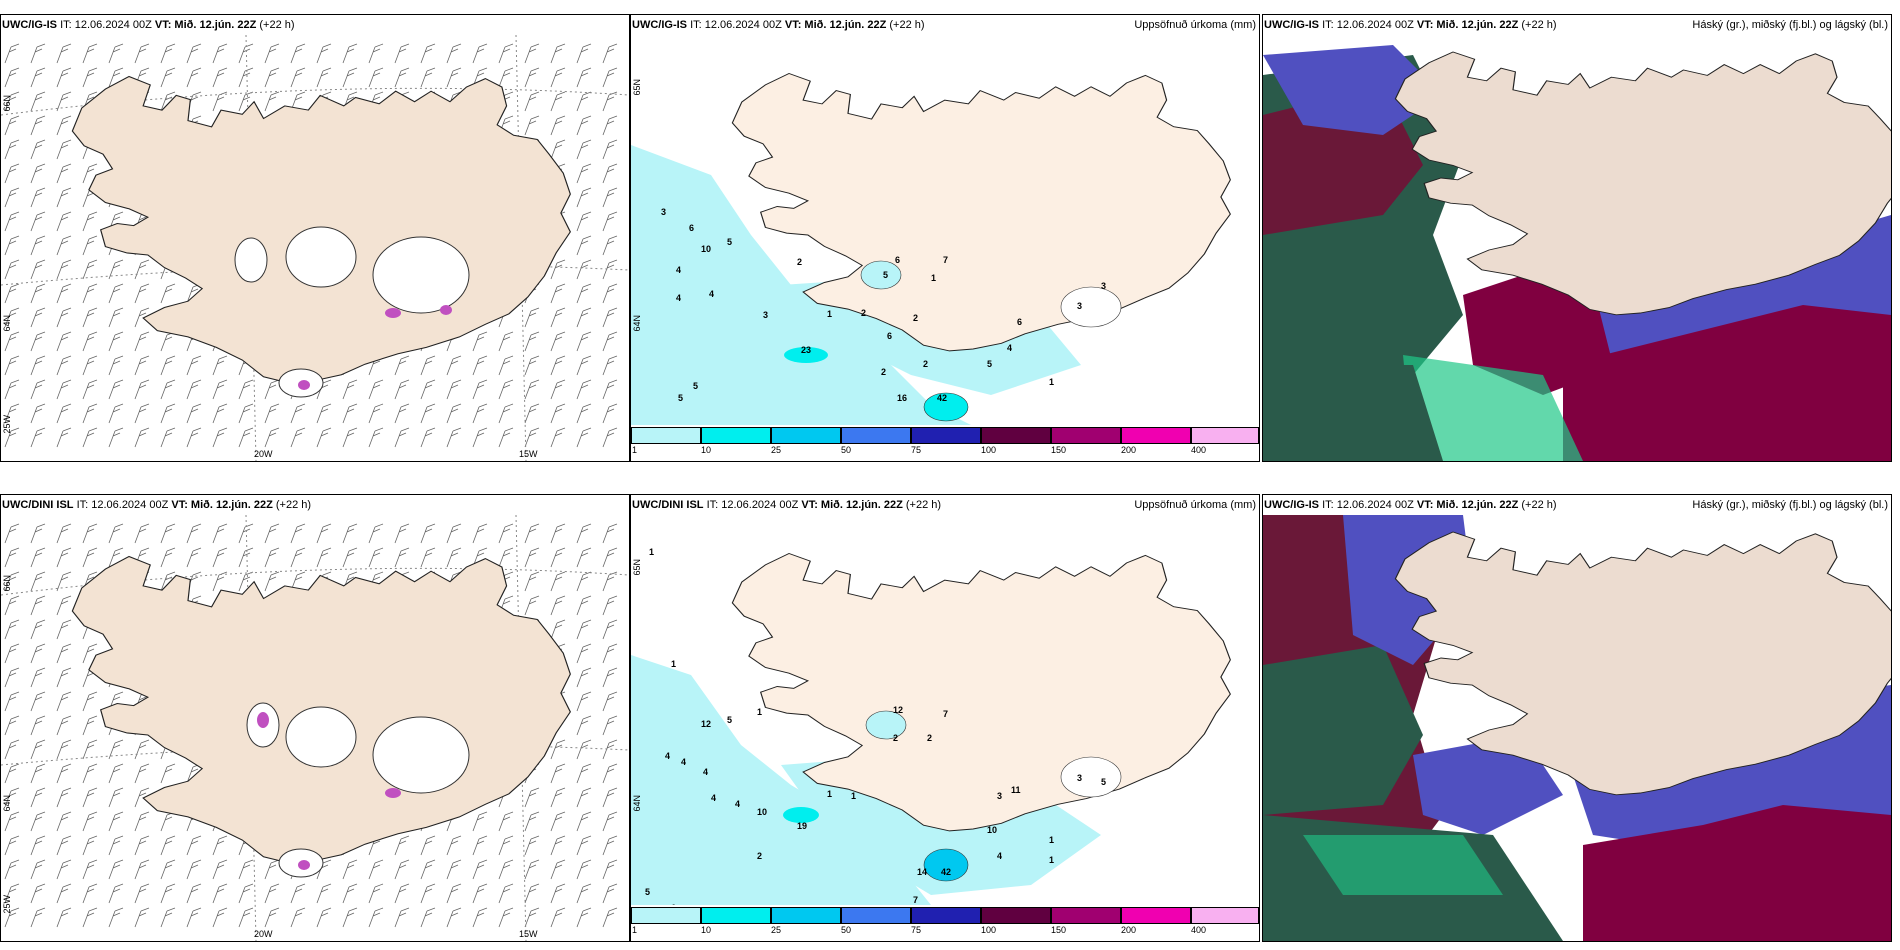 This screenshot has height=950, width=1900. Describe the element at coordinates (637, 323) in the screenshot. I see `lat-label: 64N` at that location.